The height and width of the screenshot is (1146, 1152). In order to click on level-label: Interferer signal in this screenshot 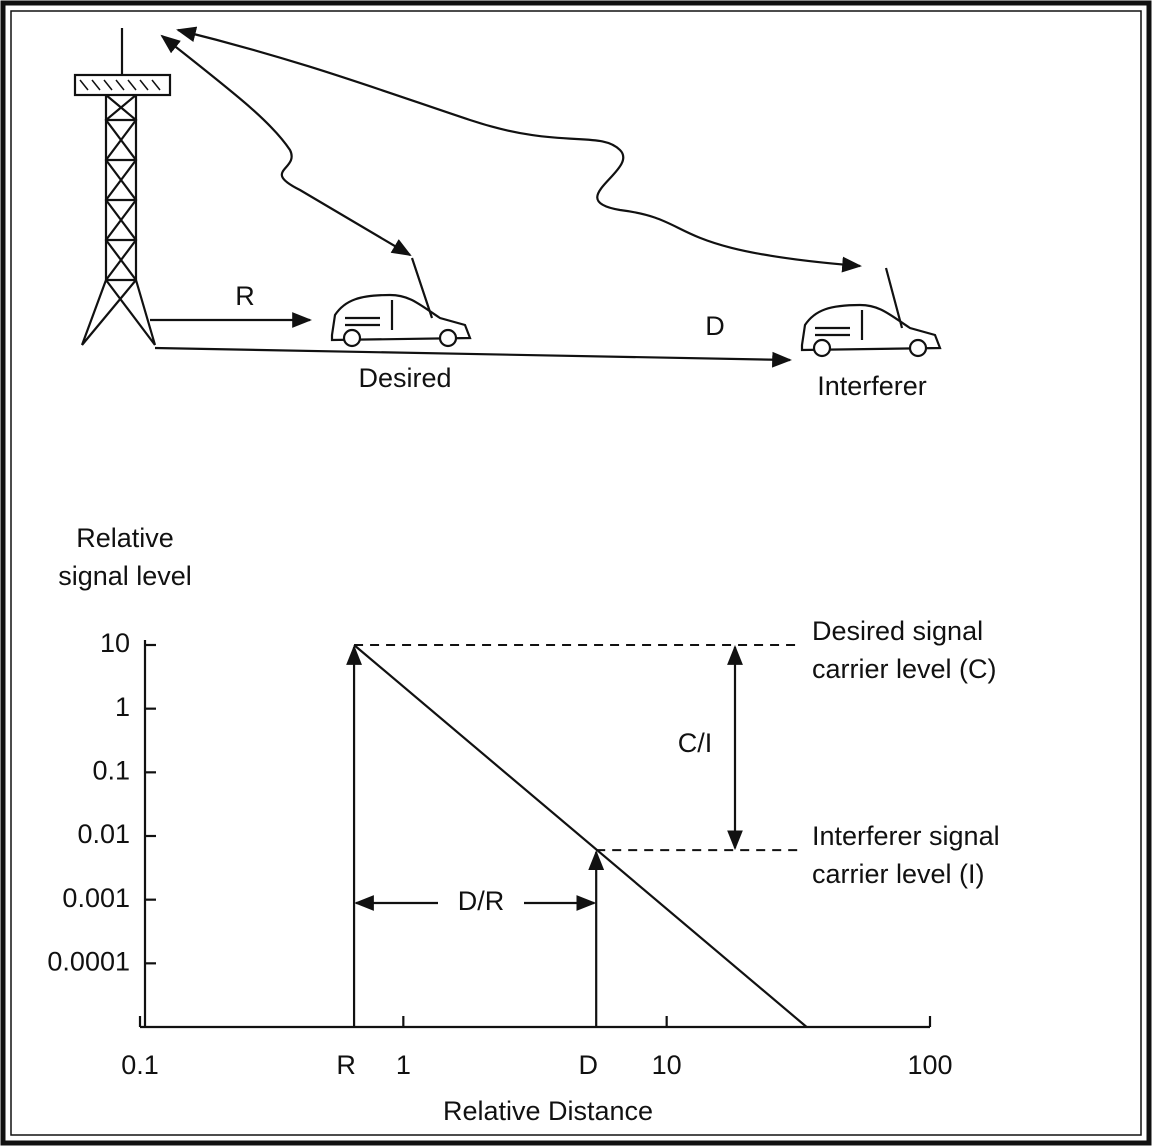, I will do `click(906, 836)`.